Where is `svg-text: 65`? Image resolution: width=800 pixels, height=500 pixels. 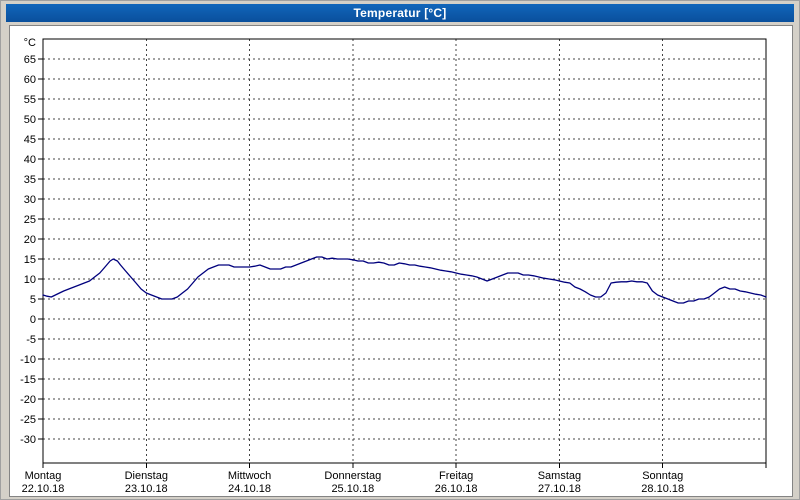 svg-text: 65 is located at coordinates (30, 60).